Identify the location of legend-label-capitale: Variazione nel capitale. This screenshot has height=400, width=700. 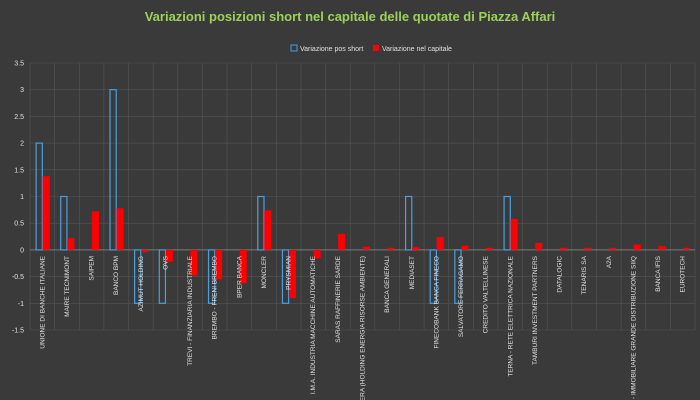
(417, 49).